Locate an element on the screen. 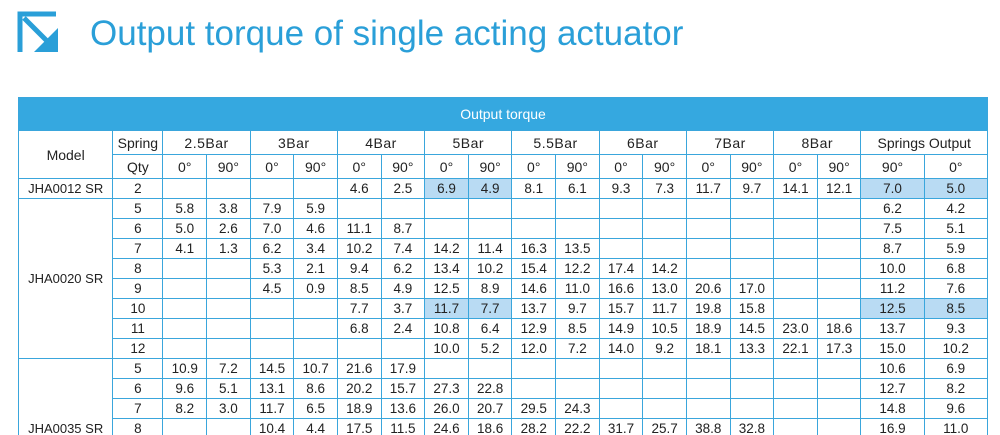 The height and width of the screenshot is (435, 1000). torque-cell: 9.6 is located at coordinates (185, 388).